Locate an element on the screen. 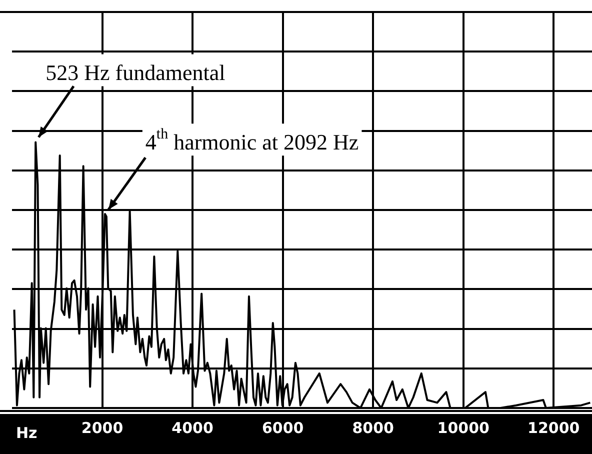  x-tick-label: 6000 is located at coordinates (283, 427).